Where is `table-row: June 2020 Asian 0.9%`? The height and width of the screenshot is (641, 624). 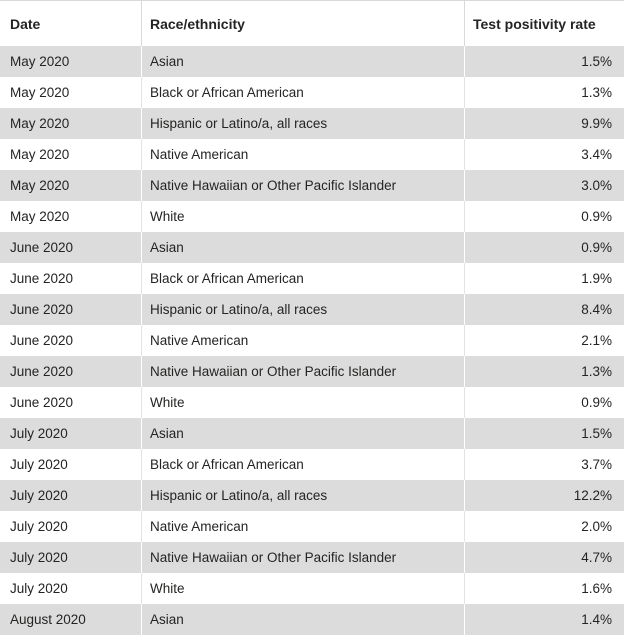 table-row: June 2020 Asian 0.9% is located at coordinates (312, 247).